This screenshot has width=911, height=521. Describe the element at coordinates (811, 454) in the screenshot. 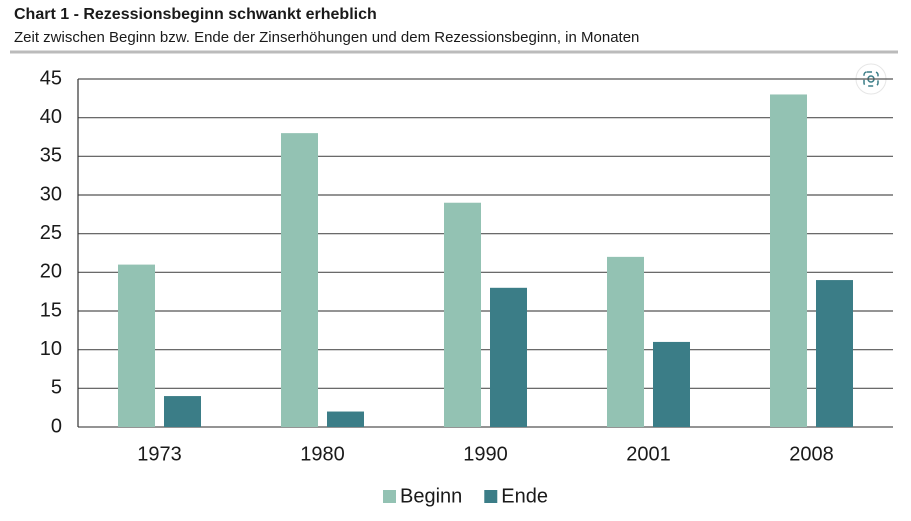

I see `x-tick-label: 2008` at that location.